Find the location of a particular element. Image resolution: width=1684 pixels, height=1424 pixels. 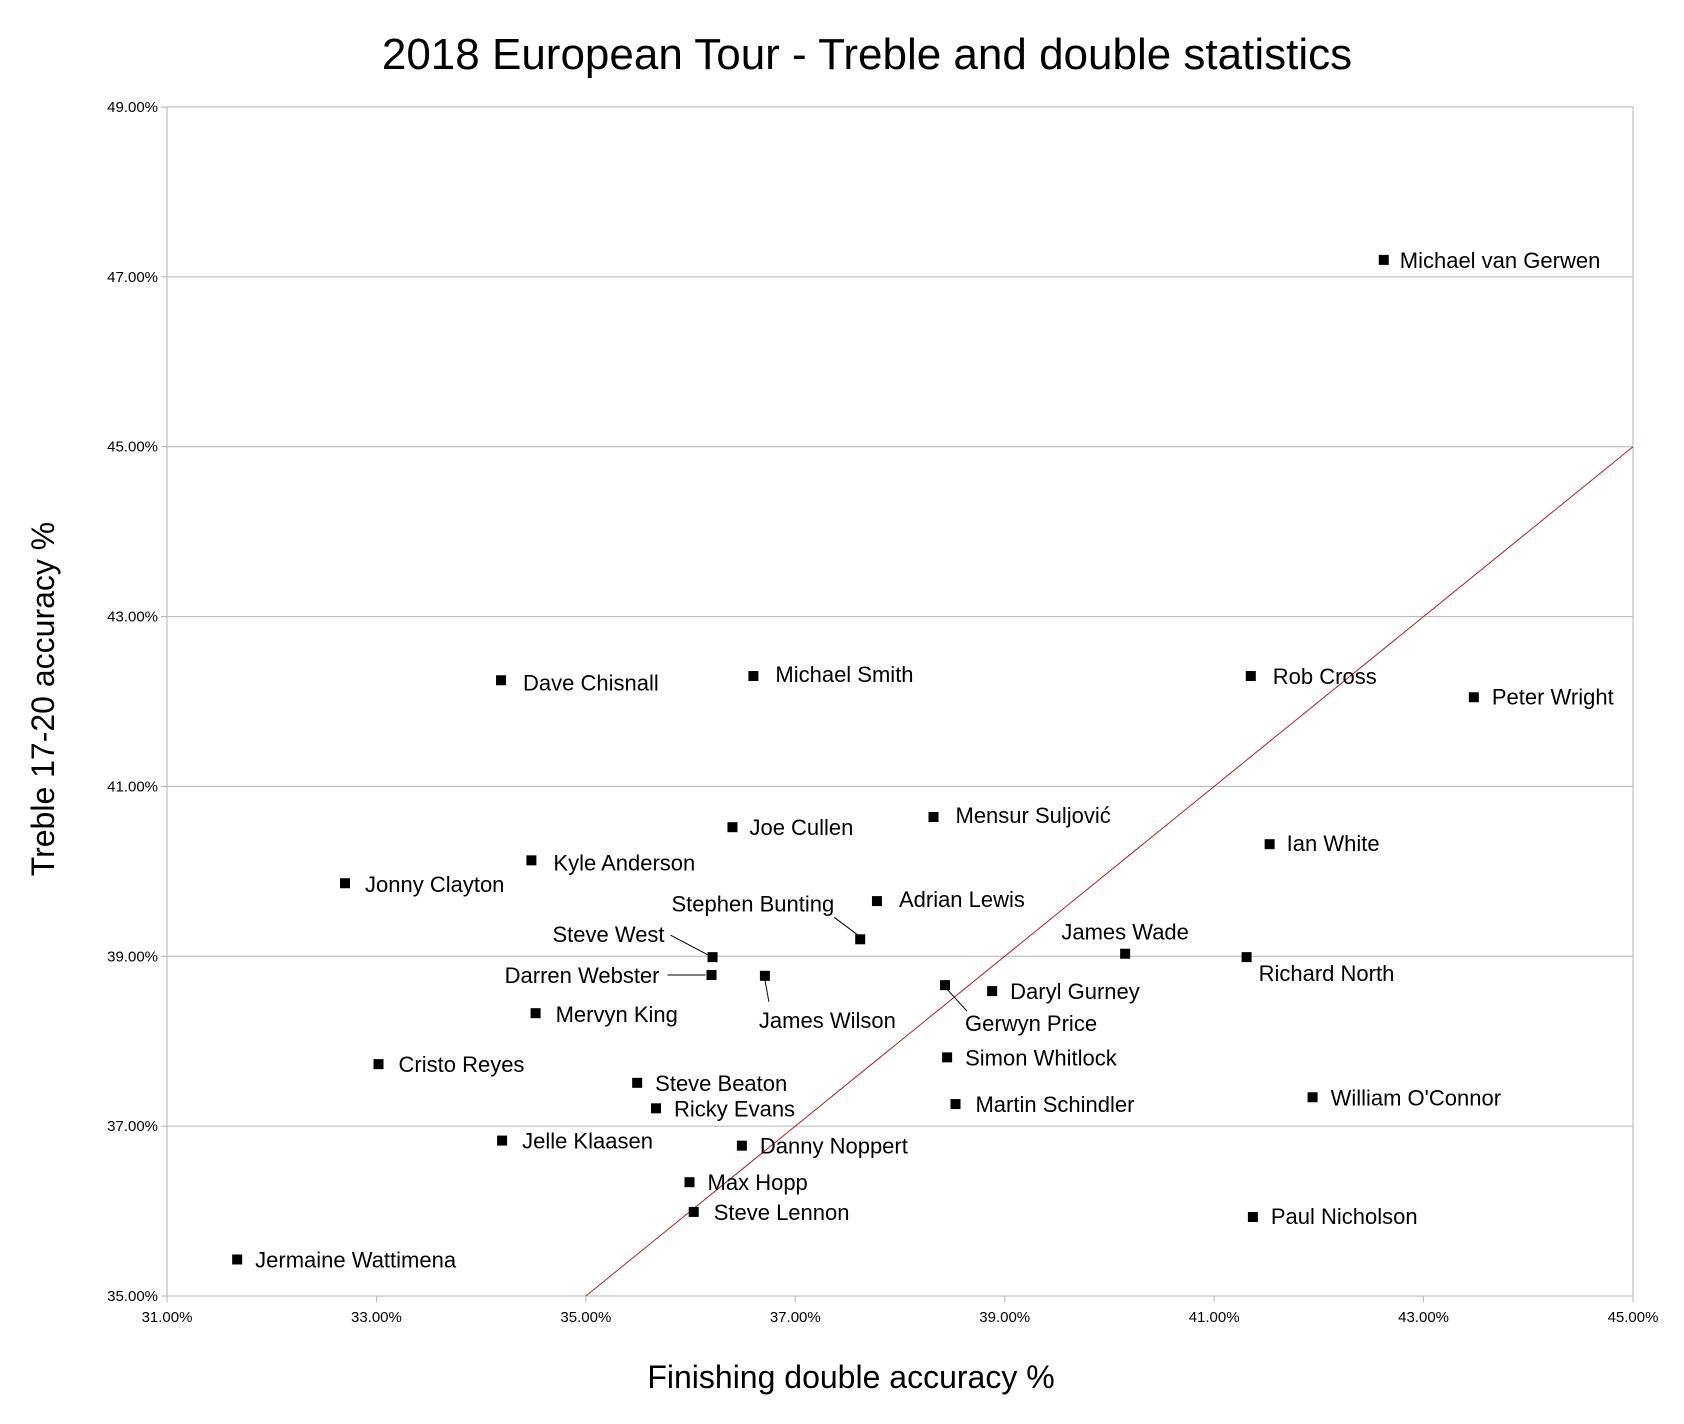

x-tick-label: 37.00% is located at coordinates (795, 1317).